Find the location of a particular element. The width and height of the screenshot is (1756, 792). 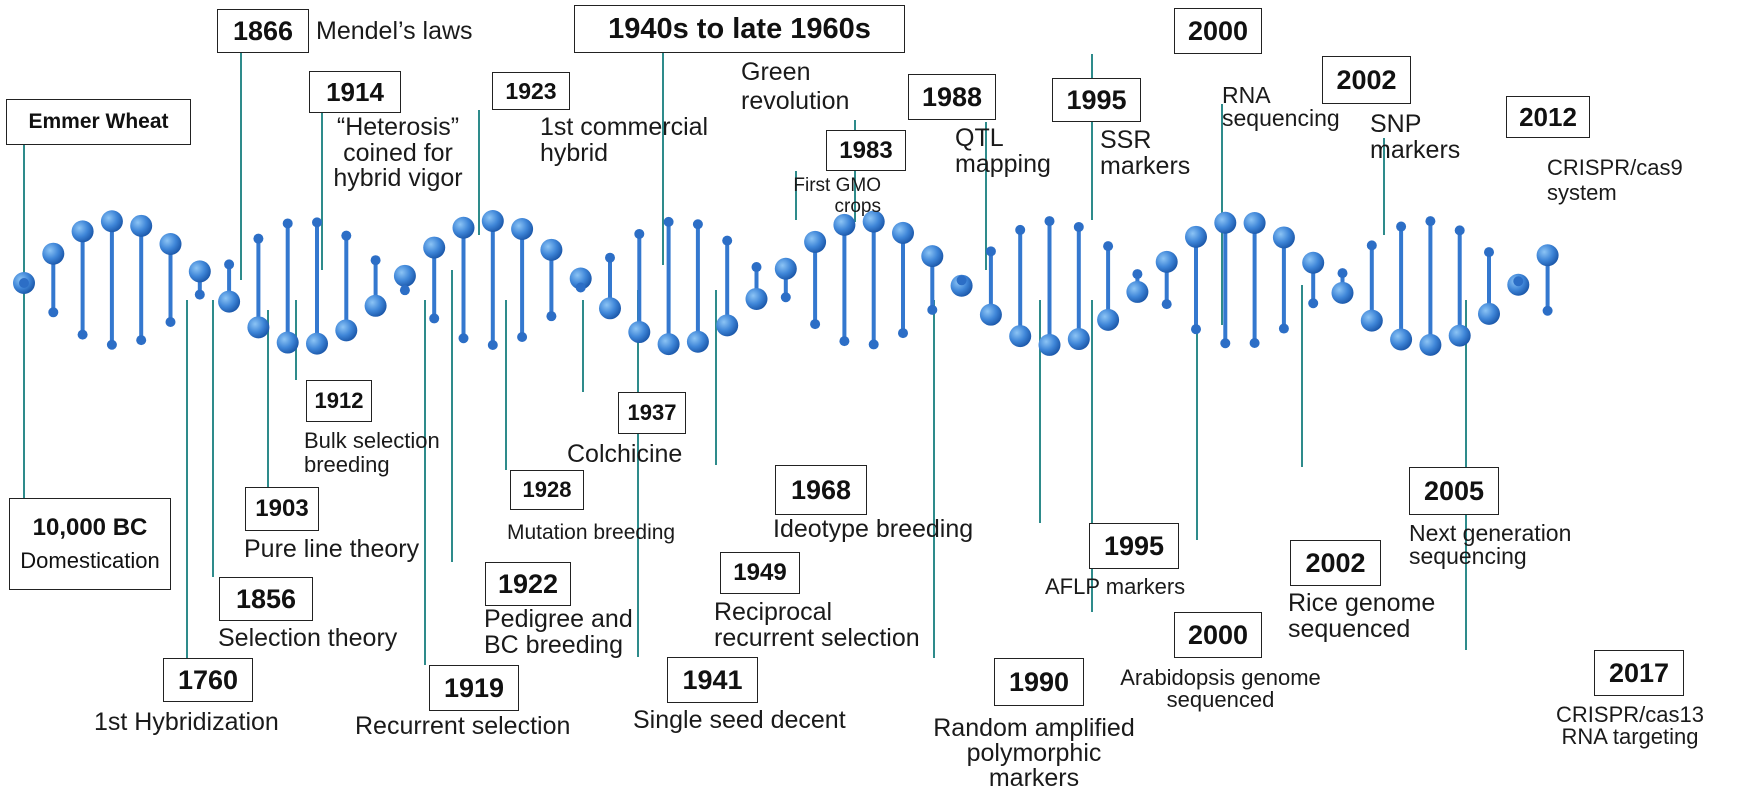

year-1990-box: 1990 is located at coordinates (1039, 682).